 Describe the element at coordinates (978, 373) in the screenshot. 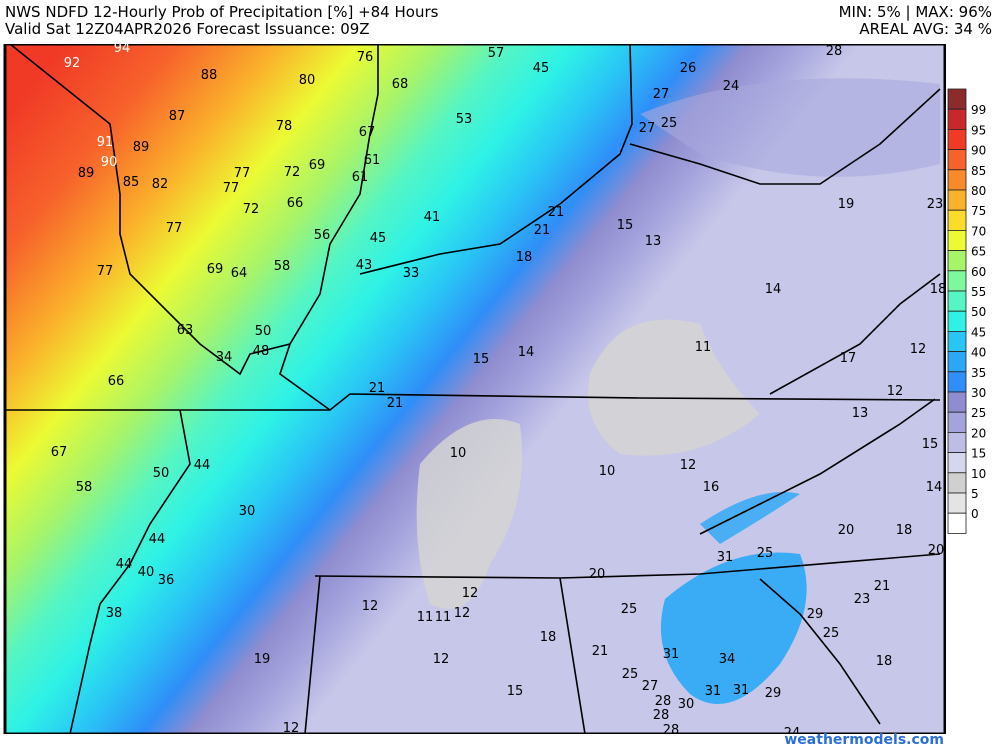

I see `legend-label: 35` at that location.